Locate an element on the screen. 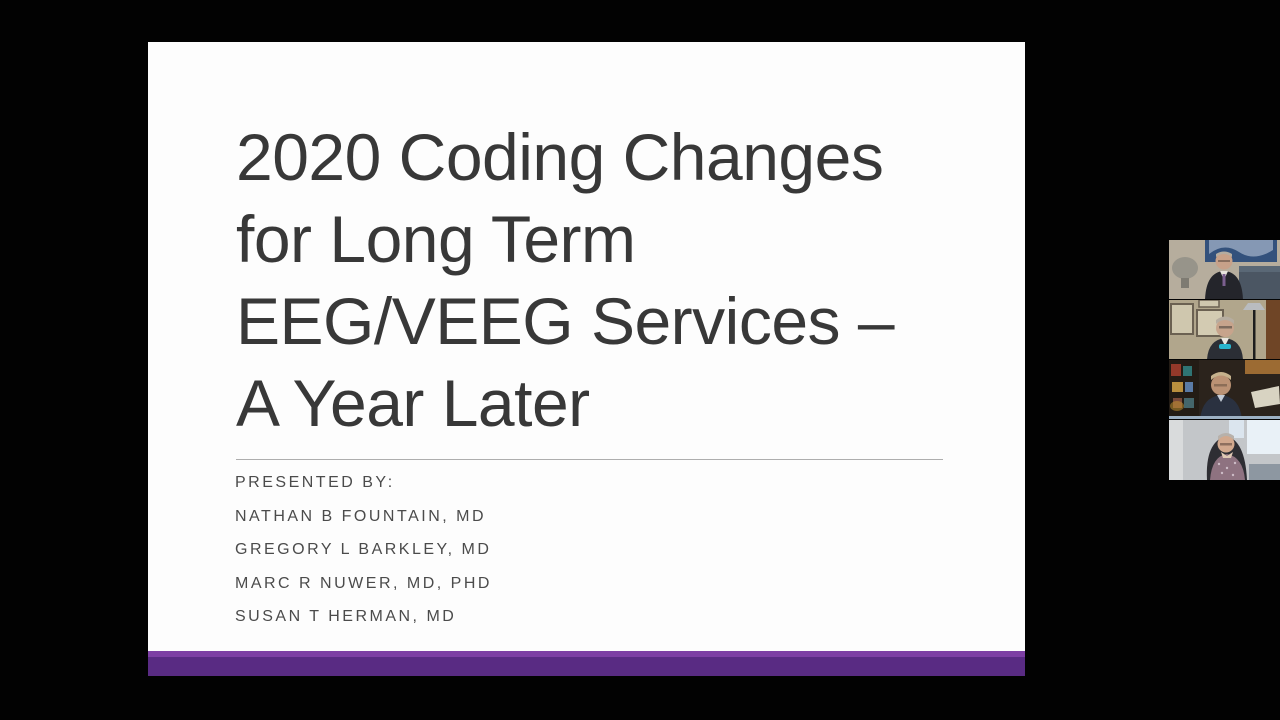  title-divider-rule is located at coordinates (589, 459).